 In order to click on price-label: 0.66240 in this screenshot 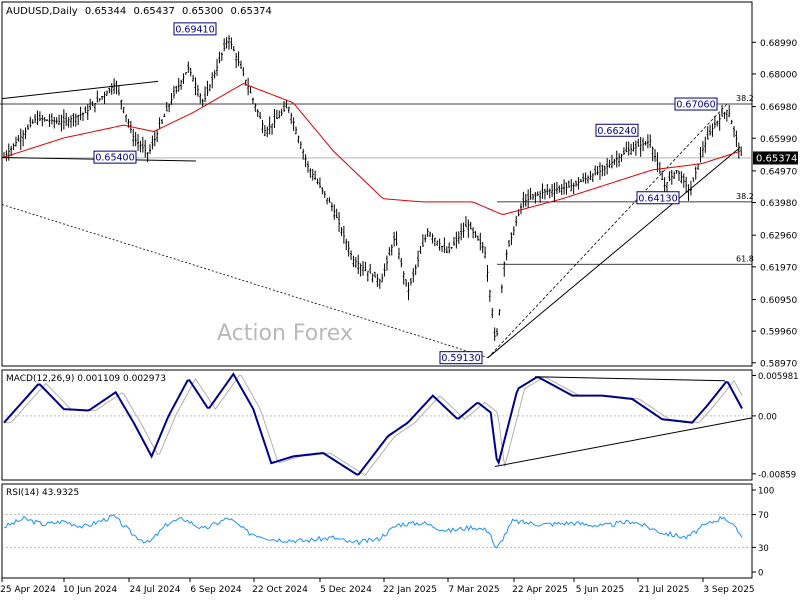, I will do `click(616, 131)`.